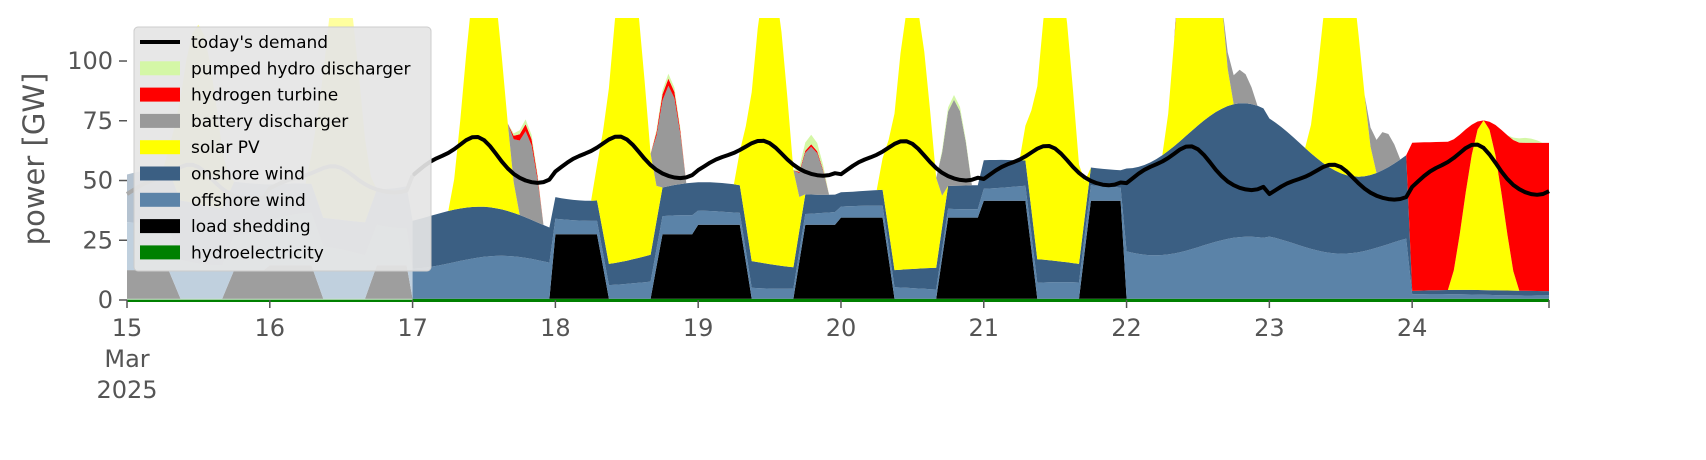  Describe the element at coordinates (126, 390) in the screenshot. I see `x-tick-label: 2025` at that location.